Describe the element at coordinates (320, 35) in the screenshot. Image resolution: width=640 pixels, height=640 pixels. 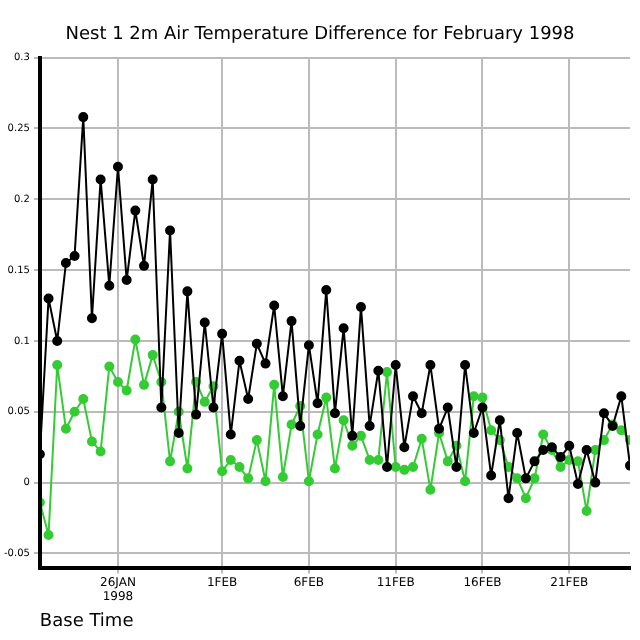
I see `chart-title: Nest 1 2m Air Temperature Difference for February 1998` at that location.